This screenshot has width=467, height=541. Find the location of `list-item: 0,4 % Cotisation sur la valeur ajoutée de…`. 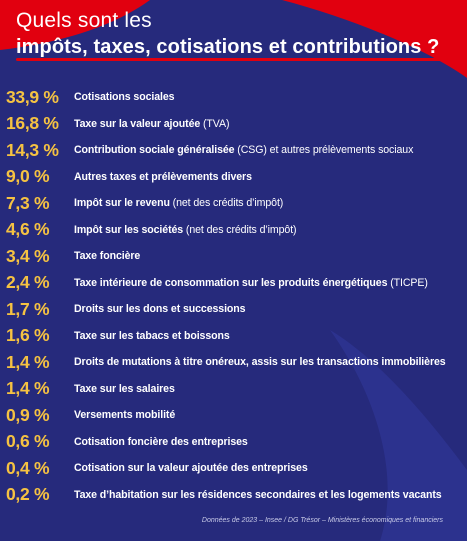

list-item: 0,4 % Cotisation sur la valeur ajoutée de… is located at coordinates (235, 468).